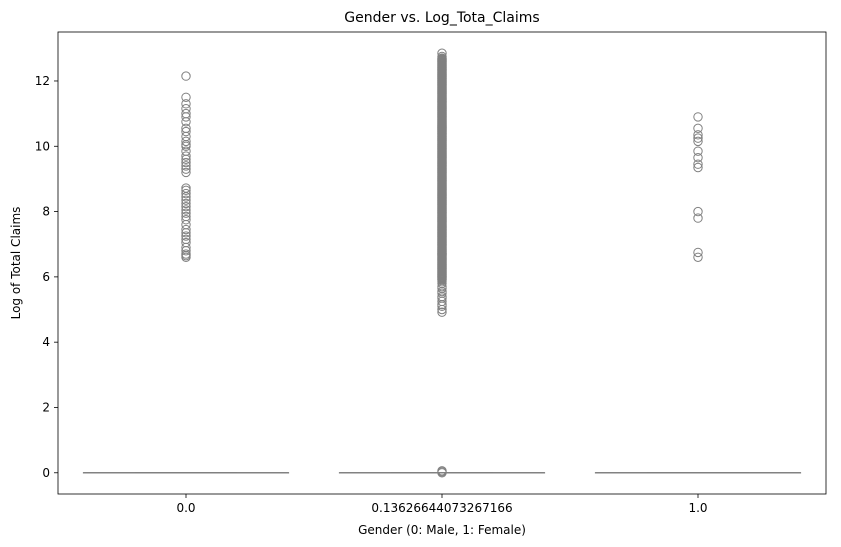 Image resolution: width=841 pixels, height=547 pixels. What do you see at coordinates (46, 212) in the screenshot?
I see `y-tick-label: 8` at bounding box center [46, 212].